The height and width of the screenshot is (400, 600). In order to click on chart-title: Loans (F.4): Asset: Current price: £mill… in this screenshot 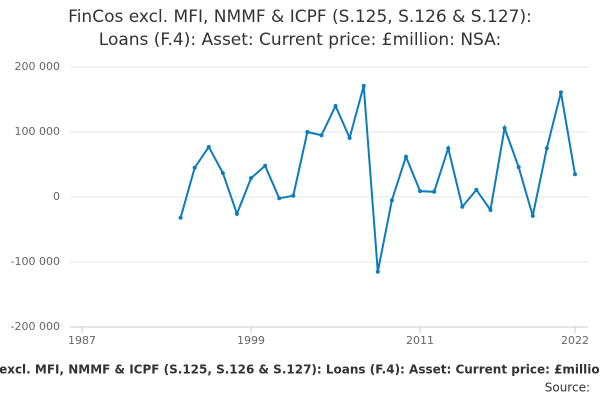, I will do `click(300, 40)`.